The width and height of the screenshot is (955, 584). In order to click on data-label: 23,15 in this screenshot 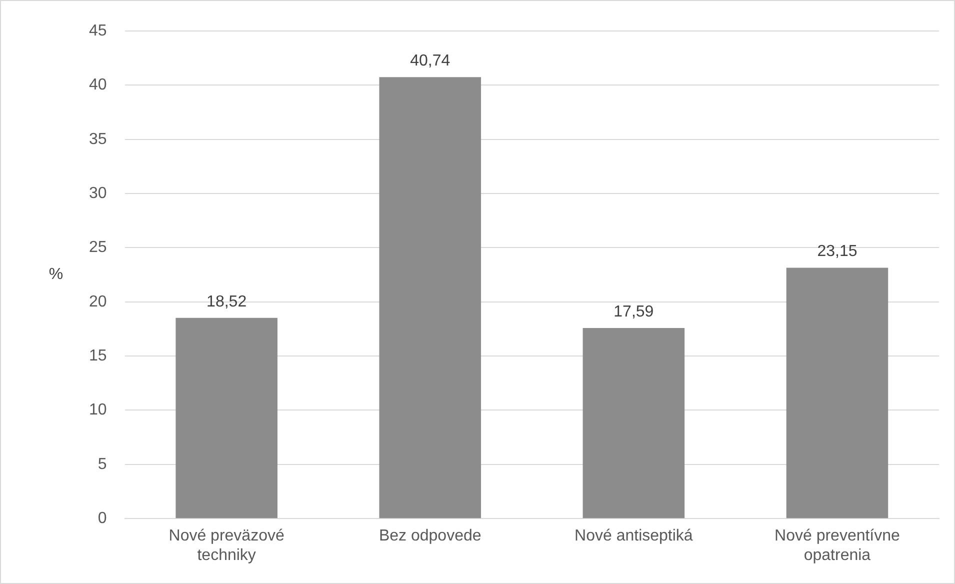, I will do `click(837, 251)`.